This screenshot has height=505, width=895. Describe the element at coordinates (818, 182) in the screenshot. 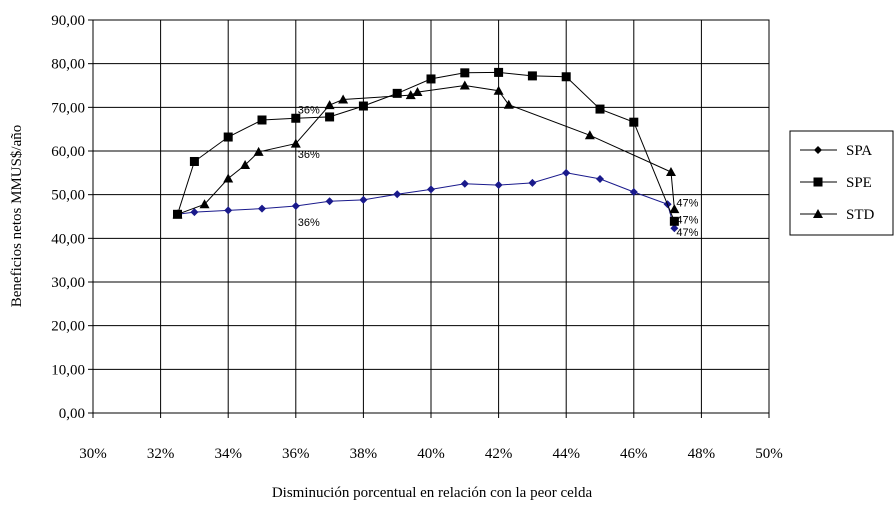

I see `legend-marker-spe` at that location.